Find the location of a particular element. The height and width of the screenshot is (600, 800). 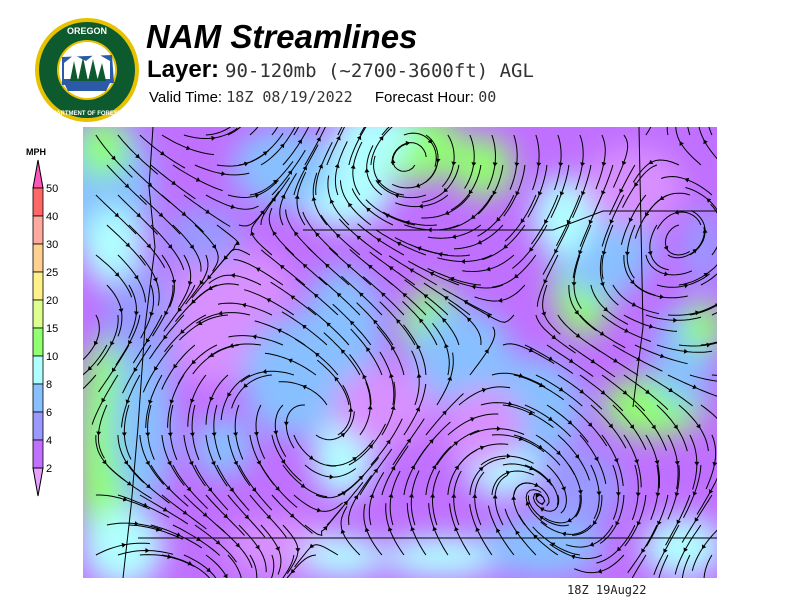

logo-bottom-text: DEPARTMENT OF FORESTRY is located at coordinates (86, 114).